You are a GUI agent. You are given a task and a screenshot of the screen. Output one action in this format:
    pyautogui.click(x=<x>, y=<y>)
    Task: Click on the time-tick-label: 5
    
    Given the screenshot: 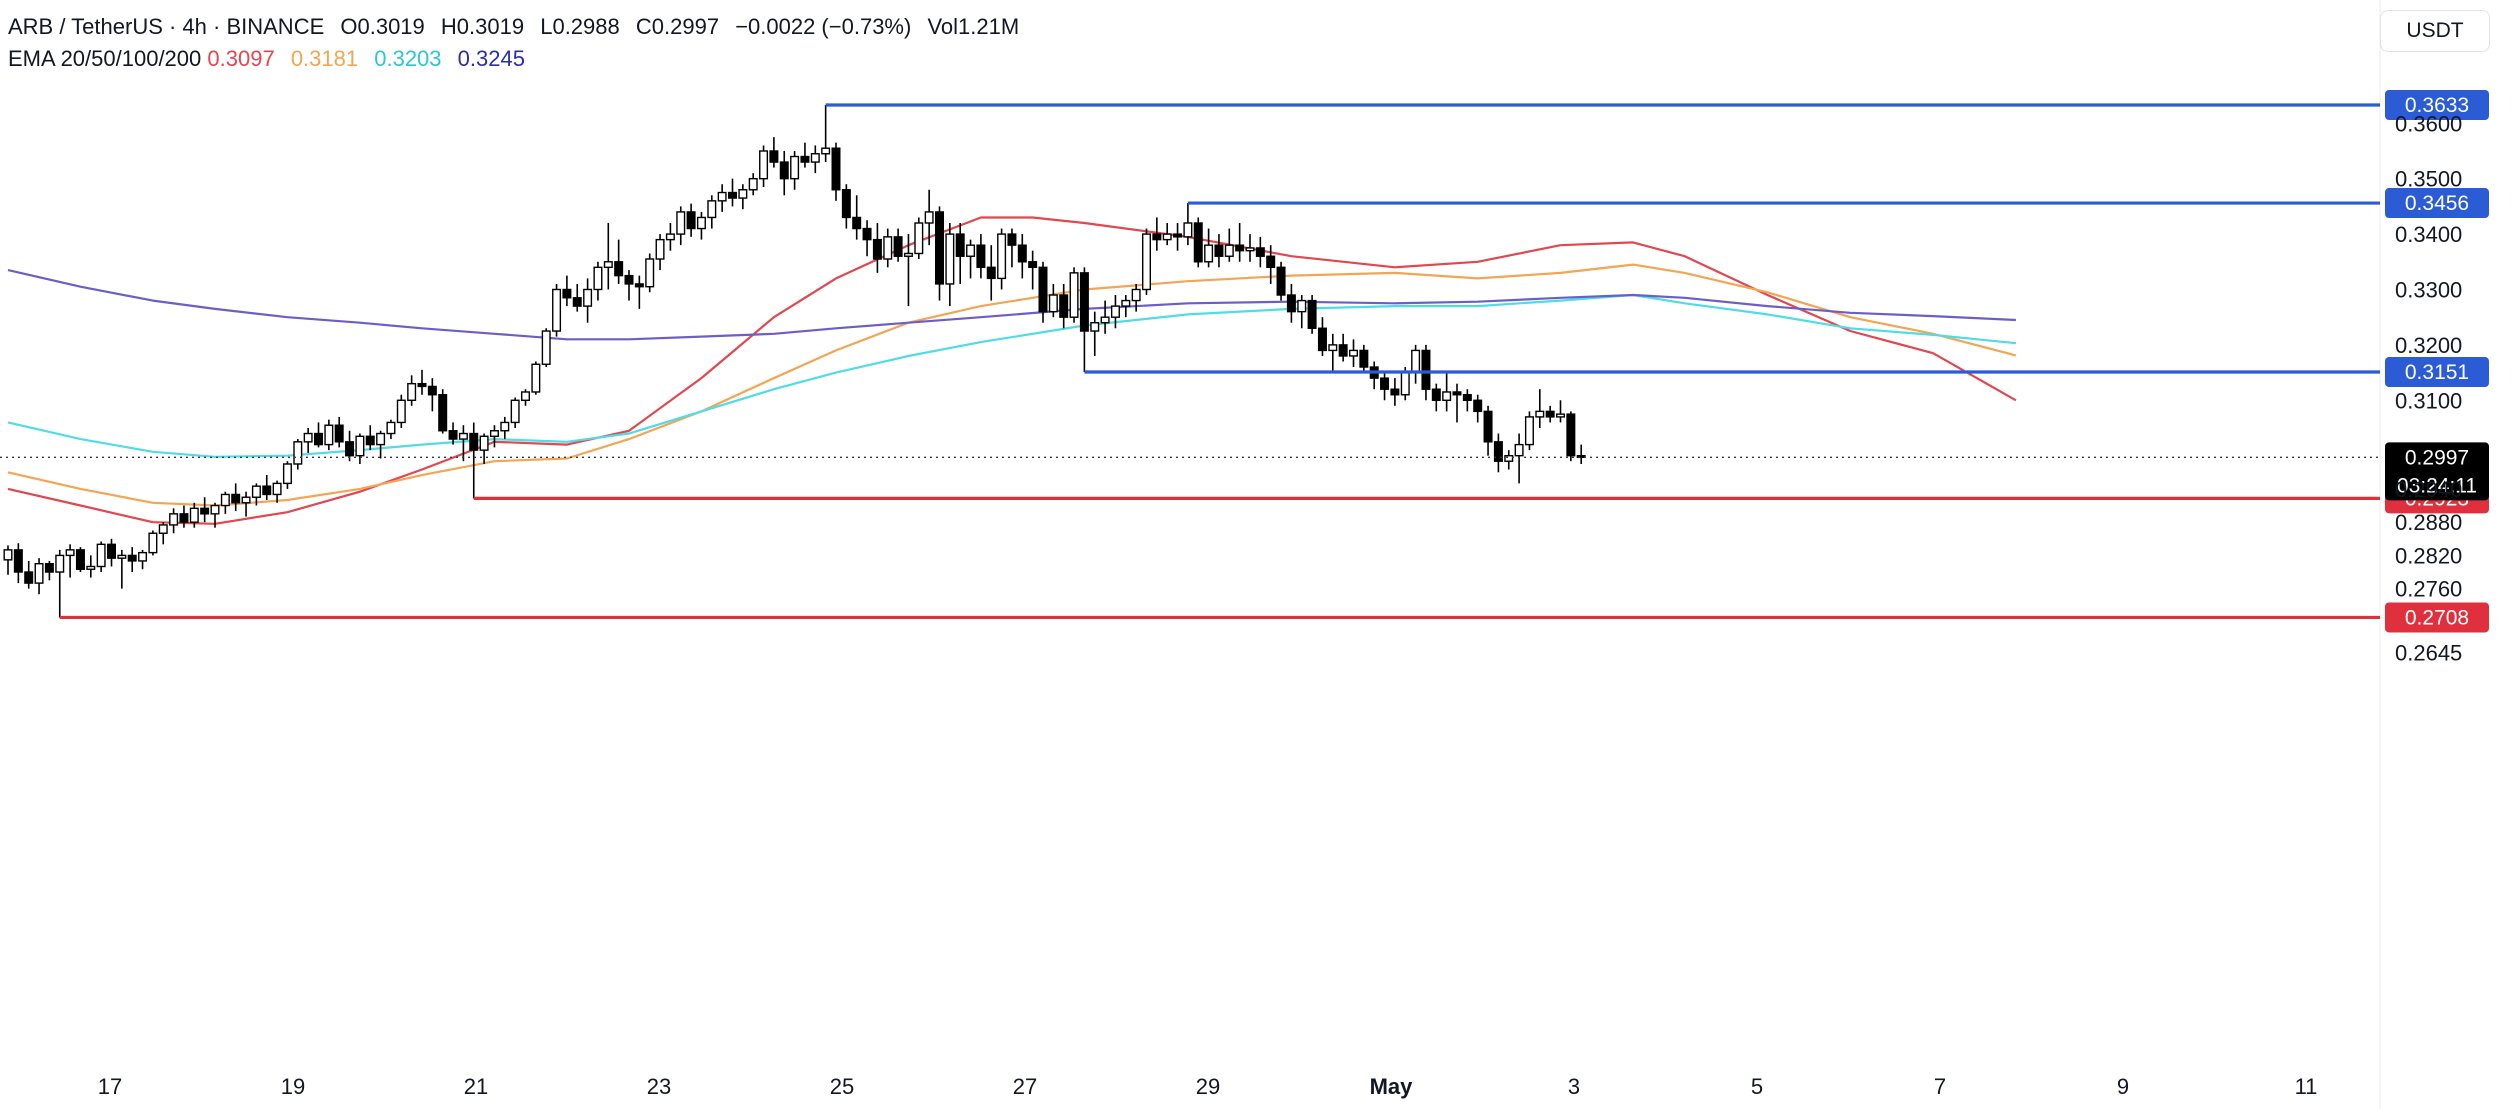 What is the action you would take?
    pyautogui.click(x=1757, y=1086)
    